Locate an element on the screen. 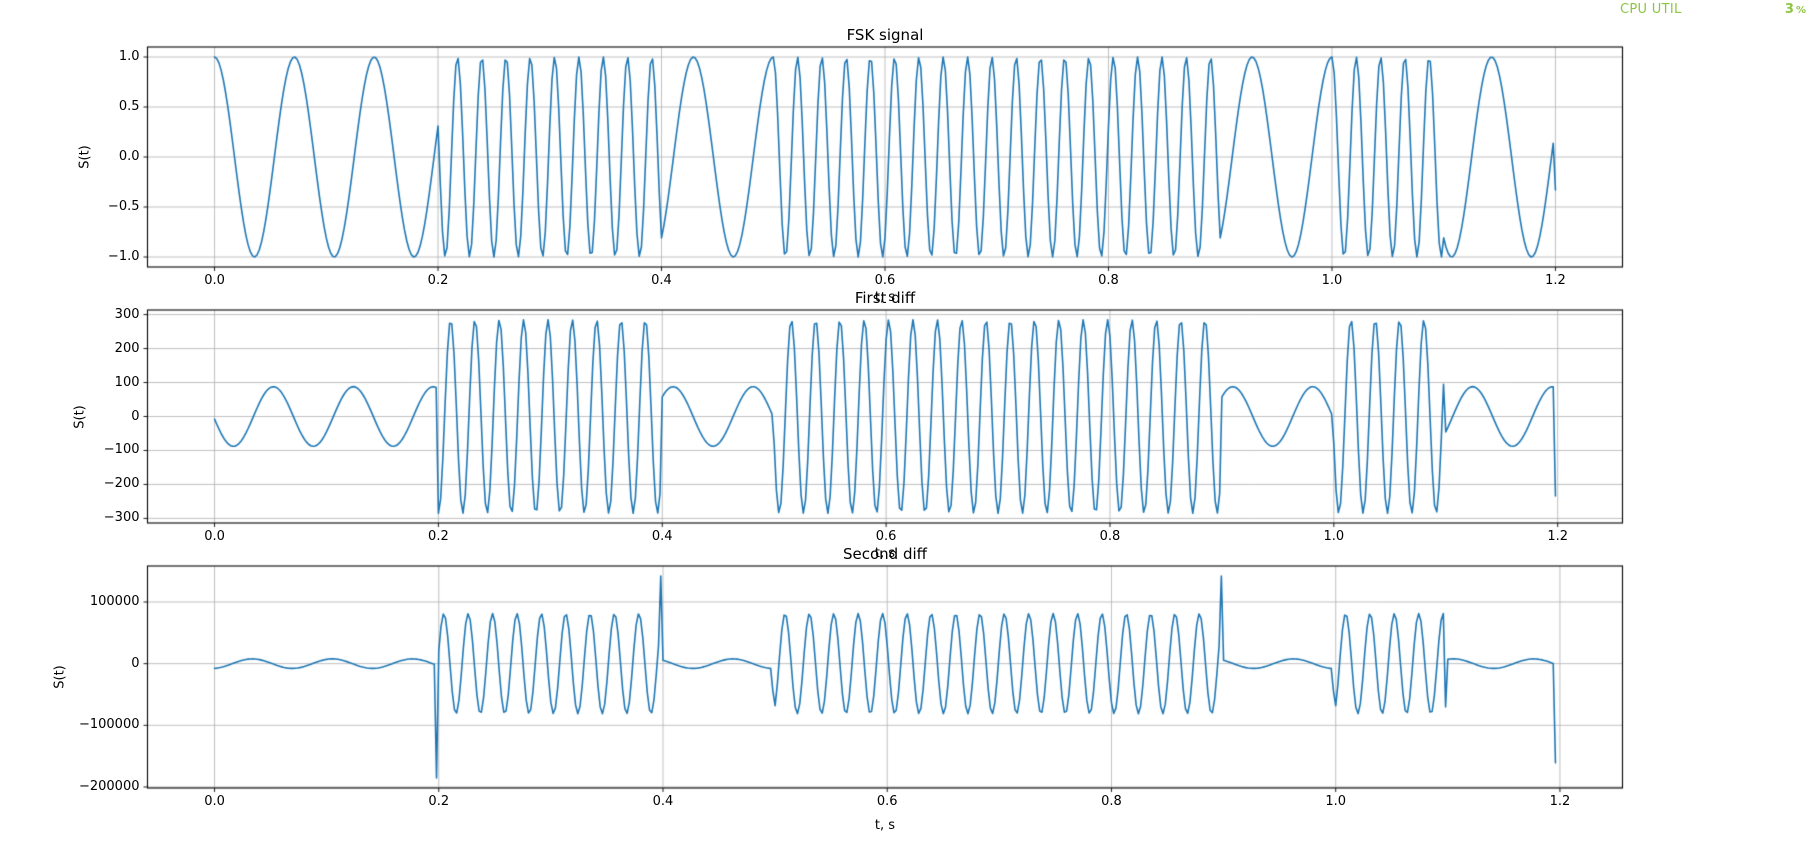 This screenshot has width=1811, height=858. y-tick-label: −300 is located at coordinates (121, 518).